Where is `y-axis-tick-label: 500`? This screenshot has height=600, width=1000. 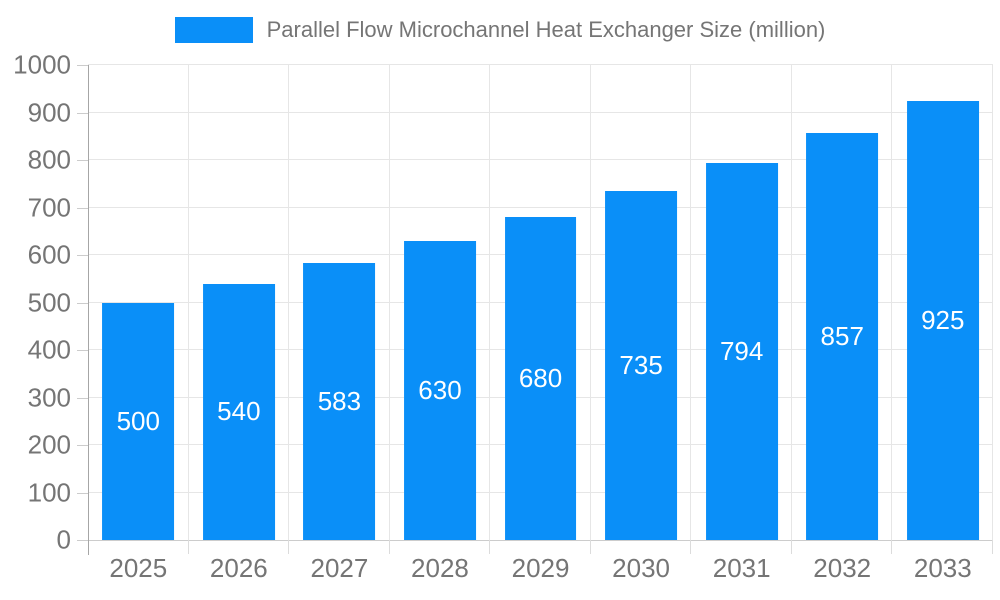
y-axis-tick-label: 500 is located at coordinates (49, 302).